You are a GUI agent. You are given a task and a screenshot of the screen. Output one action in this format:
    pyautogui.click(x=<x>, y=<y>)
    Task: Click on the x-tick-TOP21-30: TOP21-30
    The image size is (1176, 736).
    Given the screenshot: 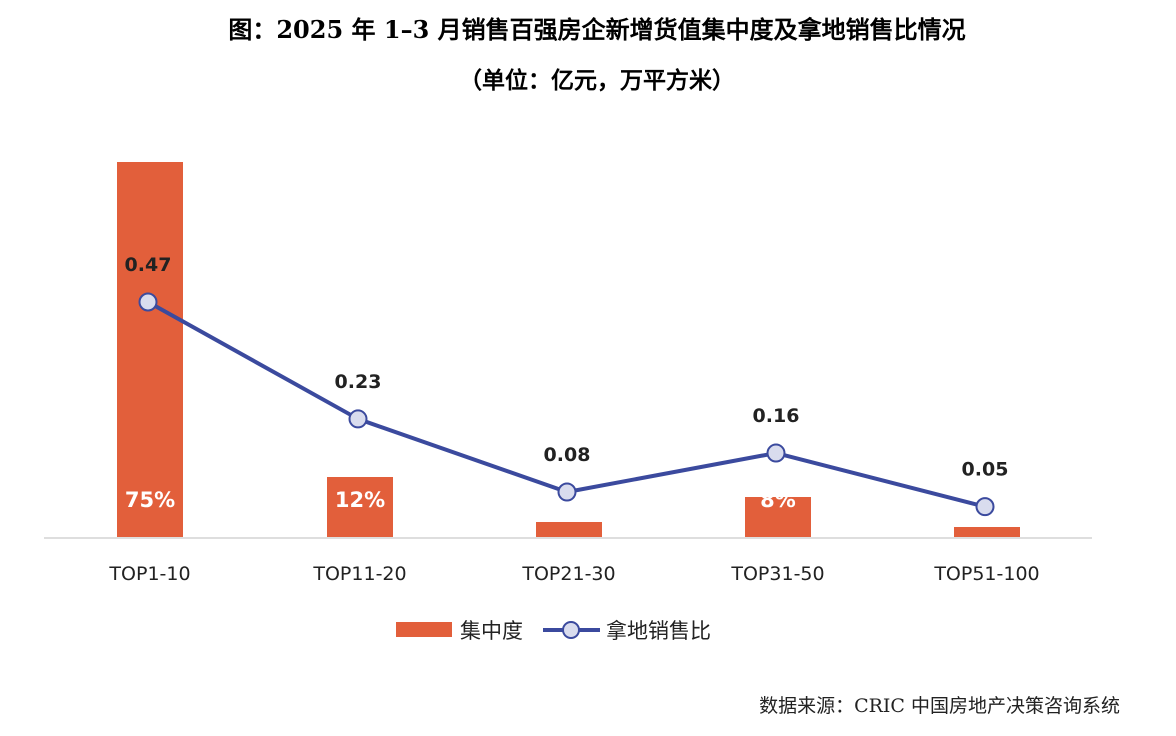 What is the action you would take?
    pyautogui.click(x=568, y=574)
    